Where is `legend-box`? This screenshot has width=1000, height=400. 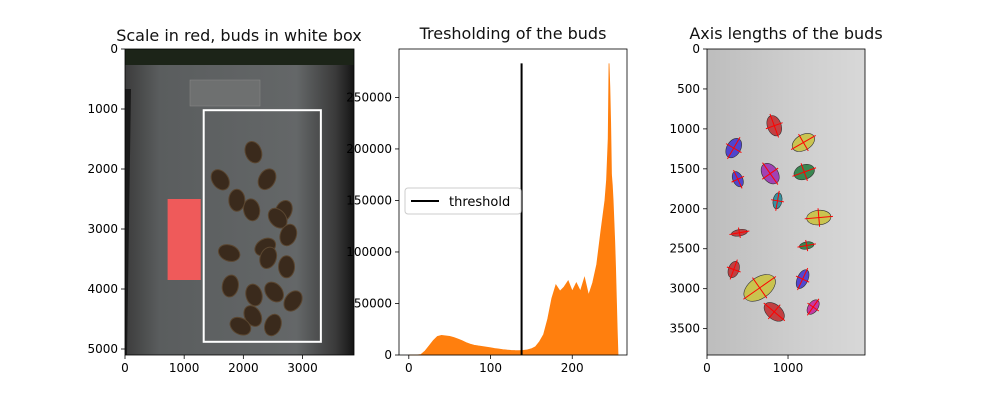
legend-box is located at coordinates (463, 201).